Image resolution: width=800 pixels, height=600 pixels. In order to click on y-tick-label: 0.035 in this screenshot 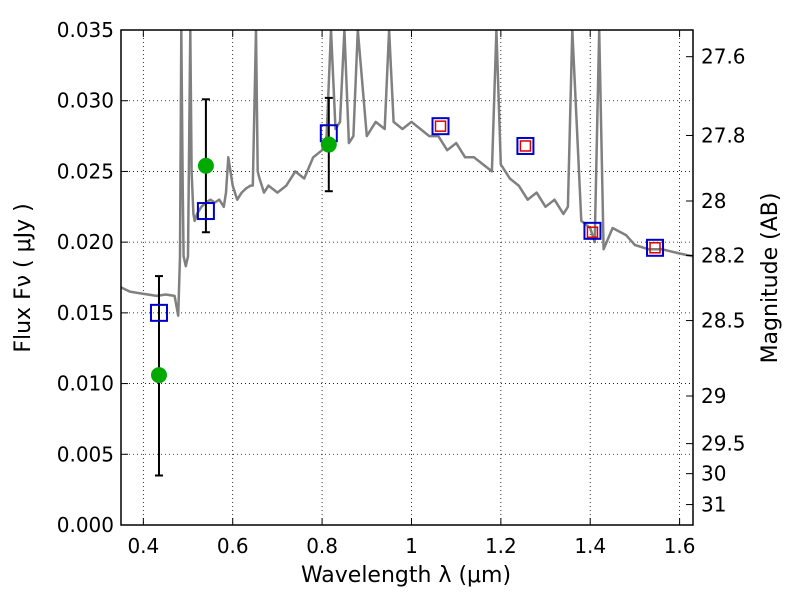, I will do `click(85, 30)`.